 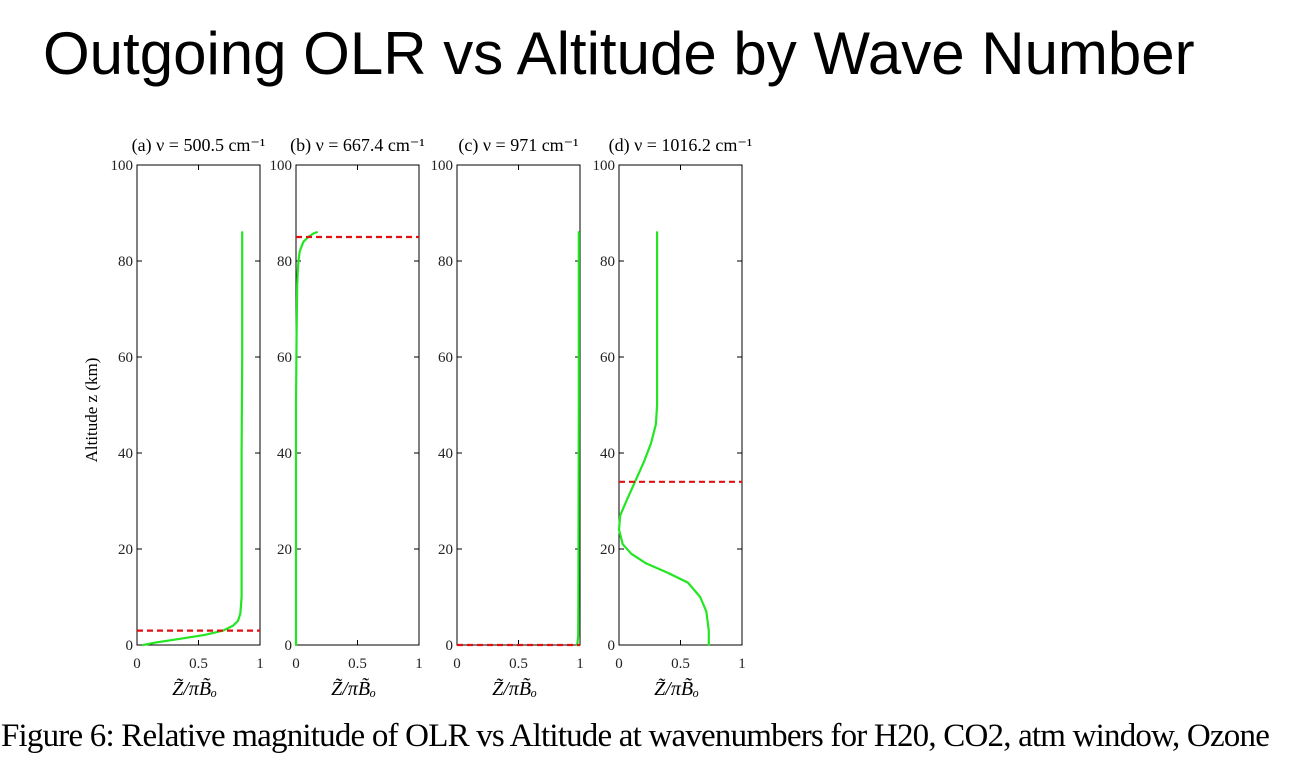 I want to click on panel-title: (a) ν = 500.5 cm⁻¹, so click(x=199, y=145).